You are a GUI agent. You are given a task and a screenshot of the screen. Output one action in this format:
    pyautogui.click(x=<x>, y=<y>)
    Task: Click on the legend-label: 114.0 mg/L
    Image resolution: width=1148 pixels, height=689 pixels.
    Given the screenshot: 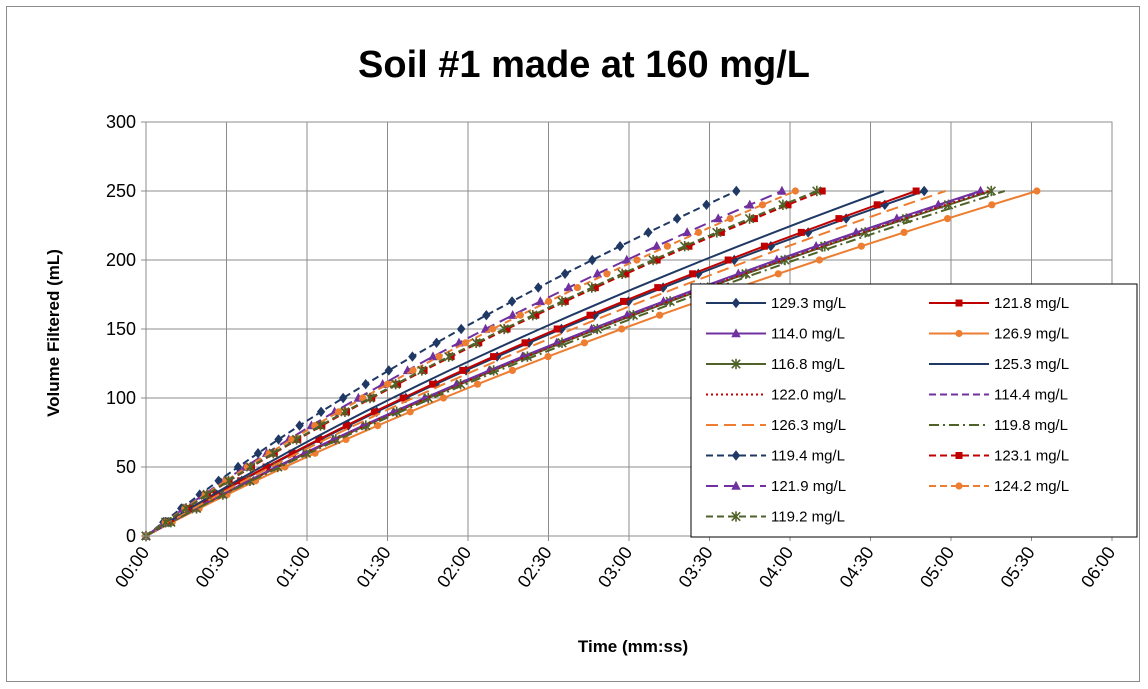 What is the action you would take?
    pyautogui.click(x=808, y=334)
    